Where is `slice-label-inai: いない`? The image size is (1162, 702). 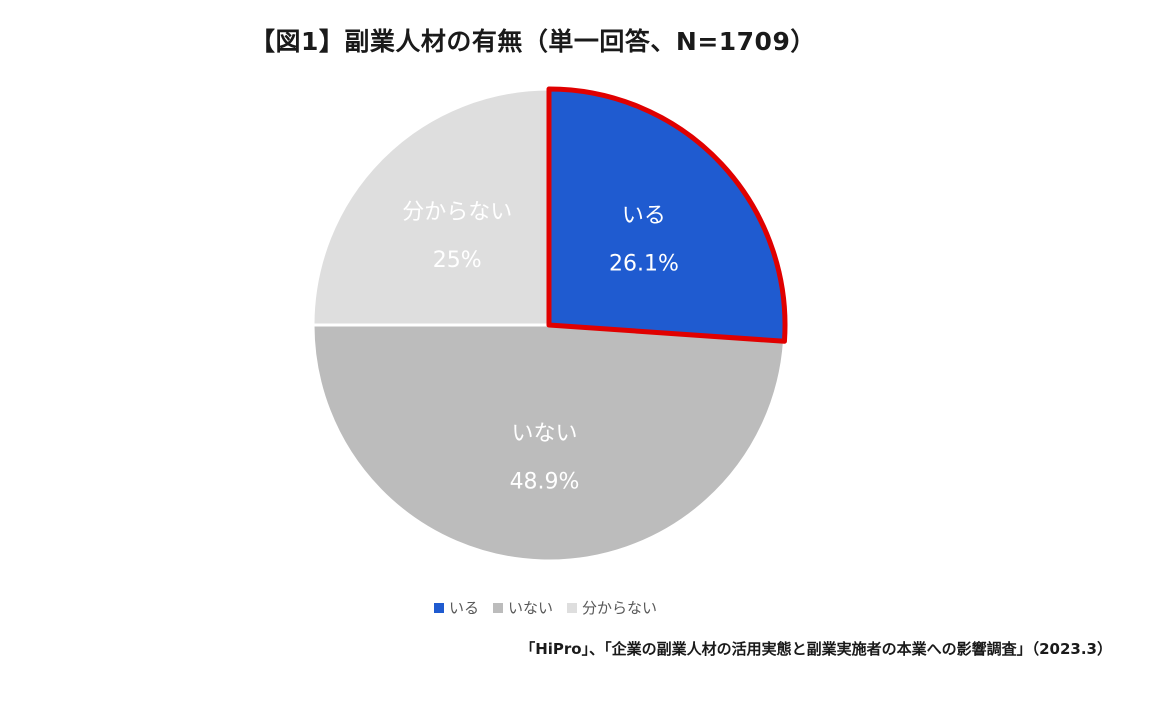
slice-label-inai: いない is located at coordinates (545, 434).